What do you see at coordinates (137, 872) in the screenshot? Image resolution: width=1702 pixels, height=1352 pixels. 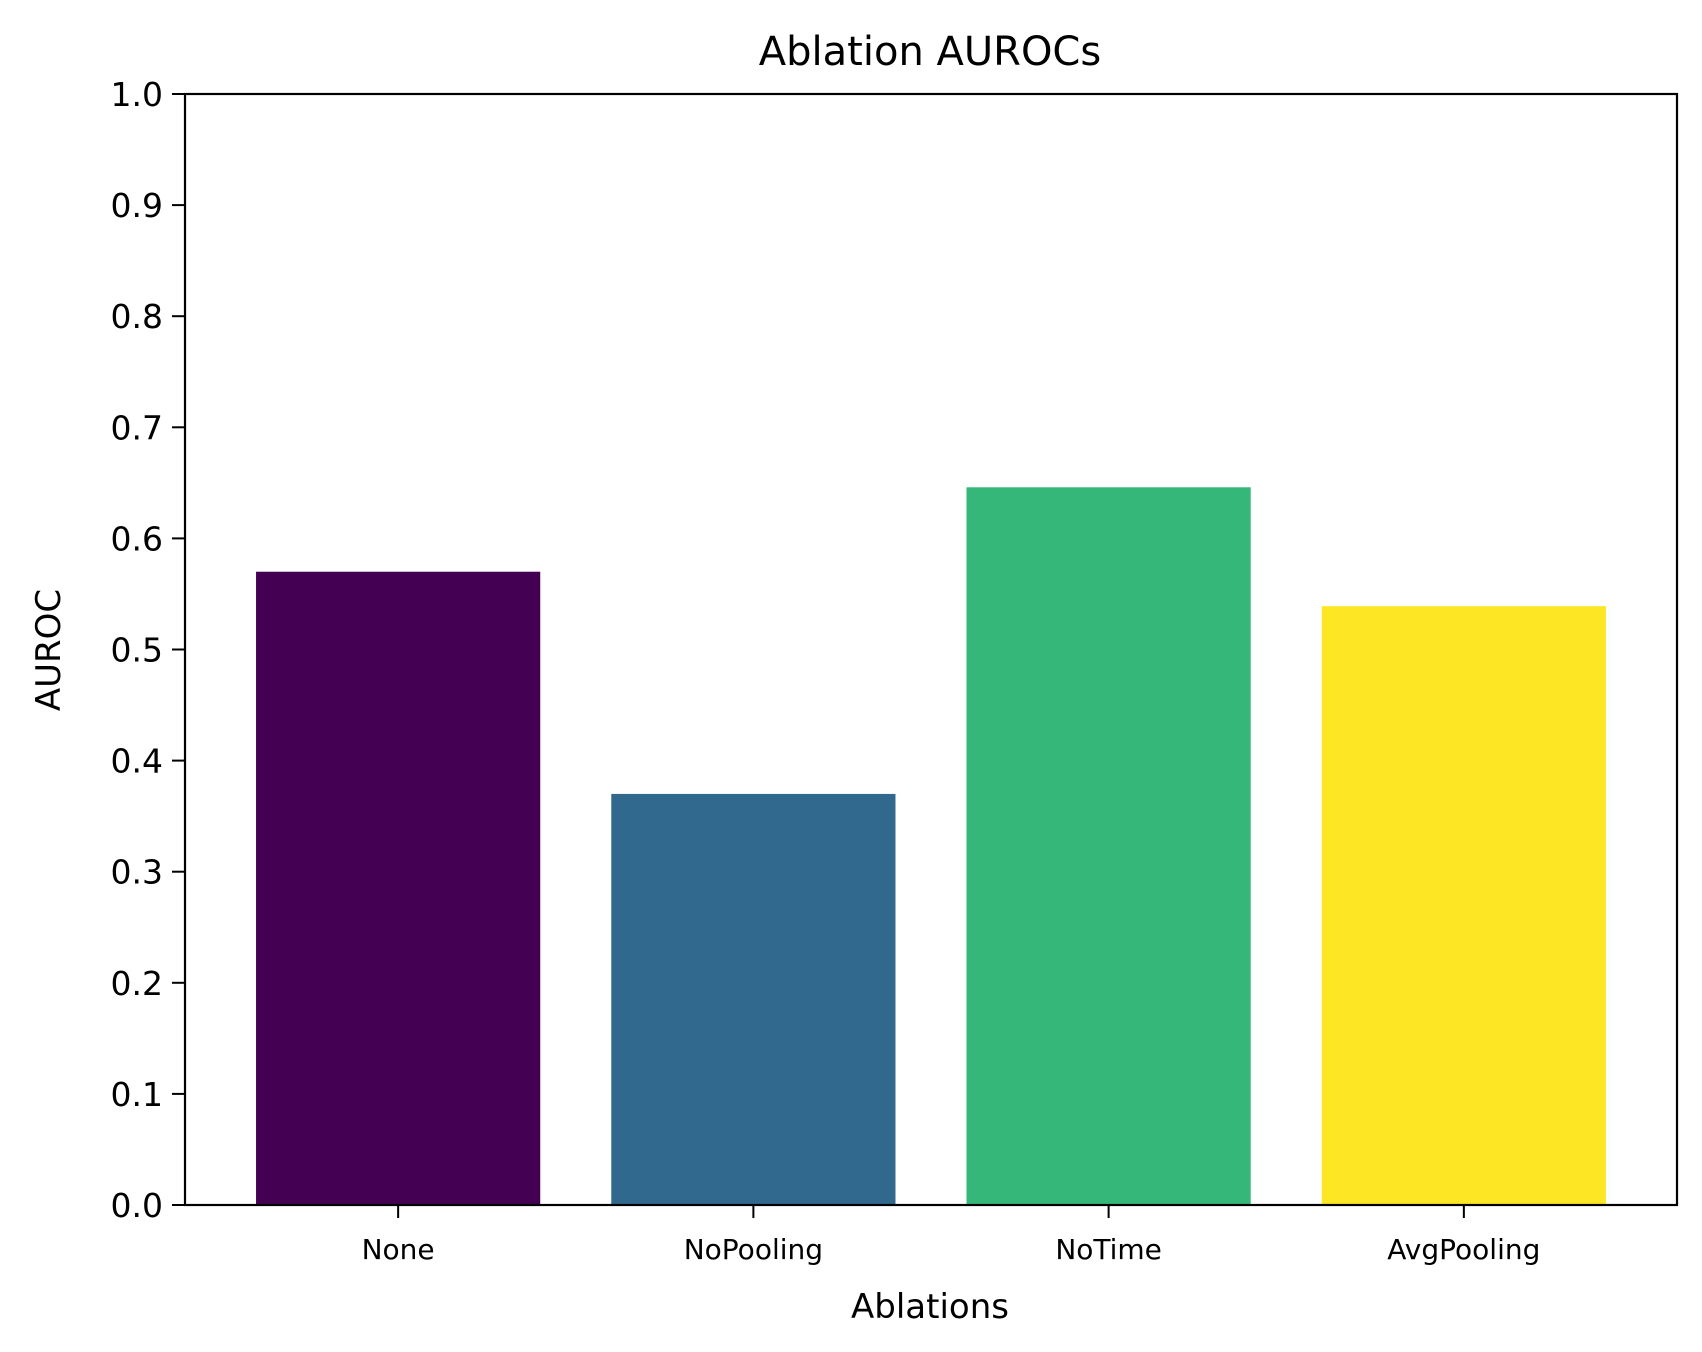 I see `y-tick-label: 0.3` at bounding box center [137, 872].